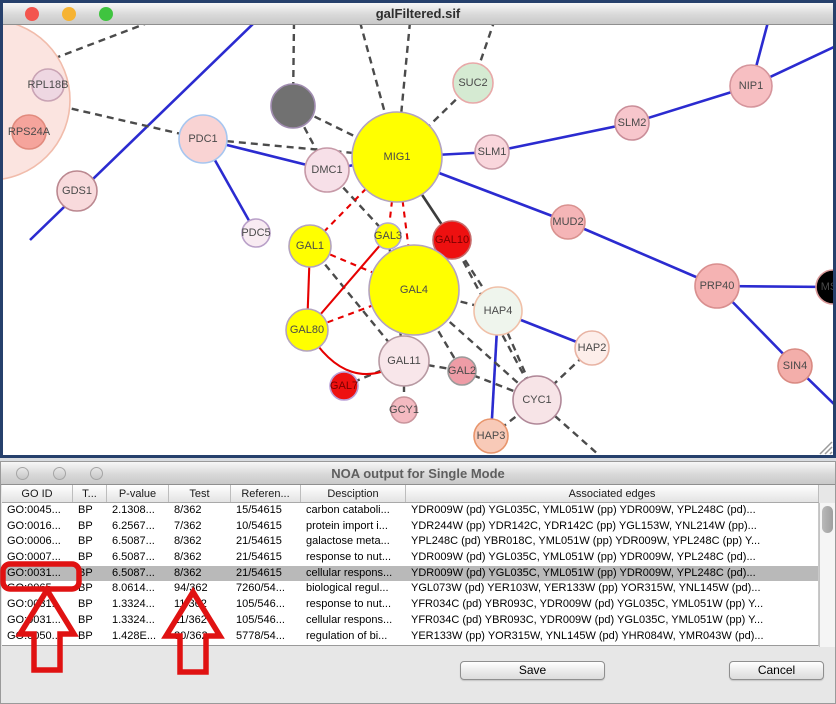 The width and height of the screenshot is (836, 704). Describe the element at coordinates (612, 493) in the screenshot. I see `column-header-6: Associated edges` at that location.